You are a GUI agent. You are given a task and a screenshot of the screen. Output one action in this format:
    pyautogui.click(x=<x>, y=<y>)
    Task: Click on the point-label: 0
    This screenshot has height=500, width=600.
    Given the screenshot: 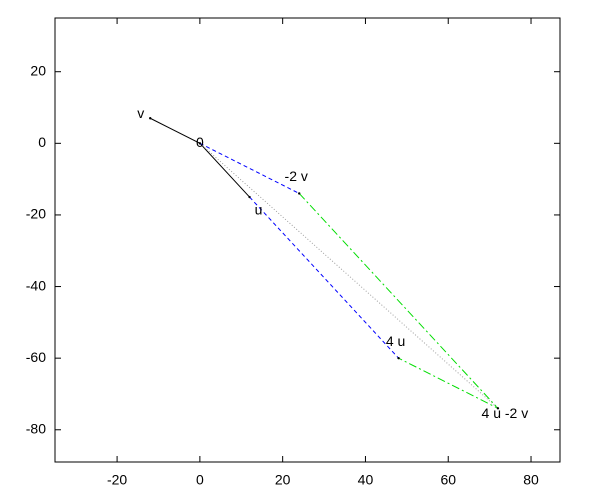 What is the action you would take?
    pyautogui.click(x=200, y=142)
    